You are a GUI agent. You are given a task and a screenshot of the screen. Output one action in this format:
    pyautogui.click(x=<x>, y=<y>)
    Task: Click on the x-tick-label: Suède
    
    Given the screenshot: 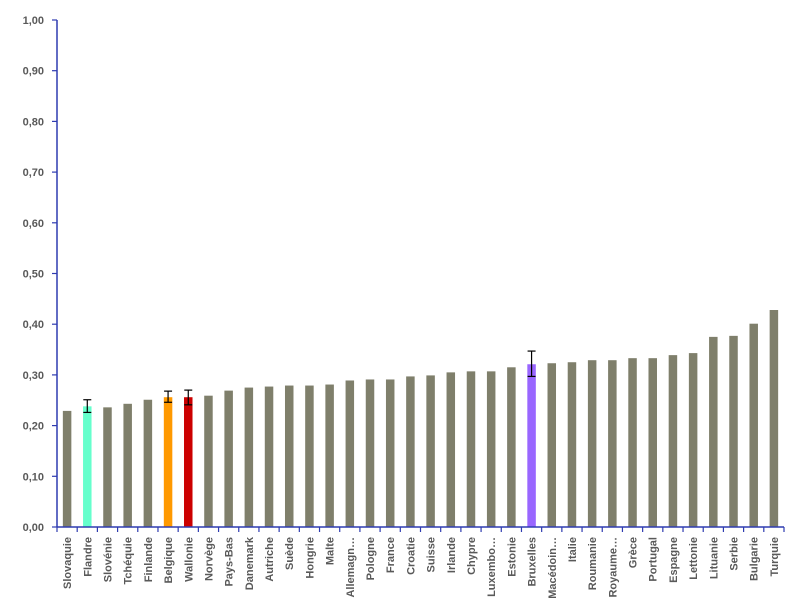 What is the action you would take?
    pyautogui.click(x=290, y=553)
    